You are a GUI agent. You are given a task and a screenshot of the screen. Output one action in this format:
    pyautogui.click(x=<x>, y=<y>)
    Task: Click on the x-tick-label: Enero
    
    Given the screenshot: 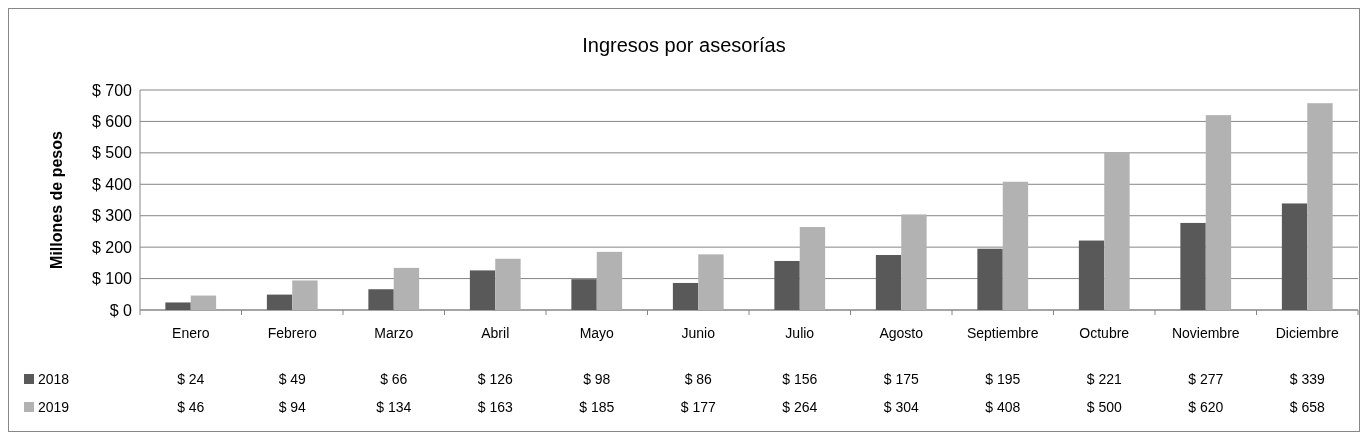 What is the action you would take?
    pyautogui.click(x=191, y=333)
    